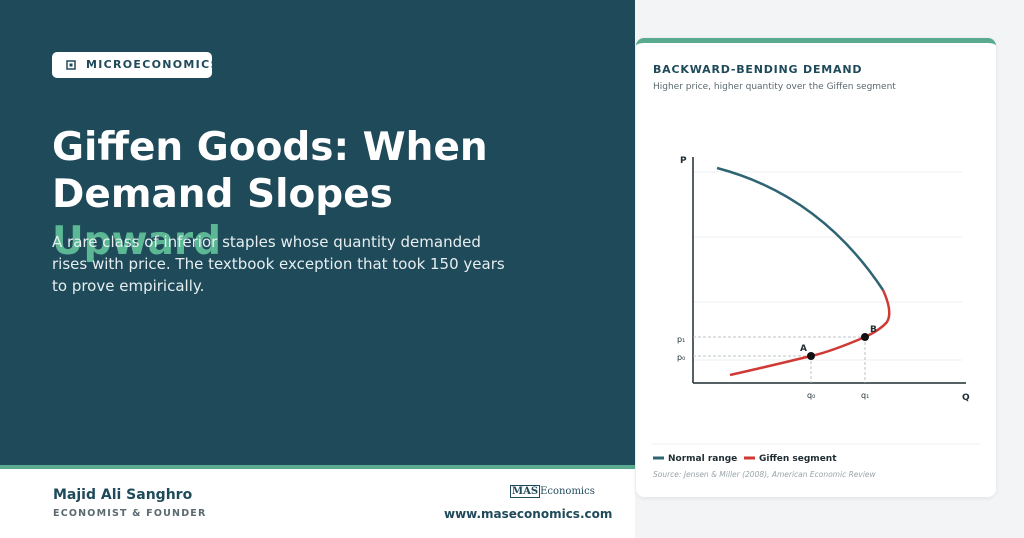 The width and height of the screenshot is (1024, 538). What do you see at coordinates (966, 398) in the screenshot?
I see `x-axis-label: Q` at bounding box center [966, 398].